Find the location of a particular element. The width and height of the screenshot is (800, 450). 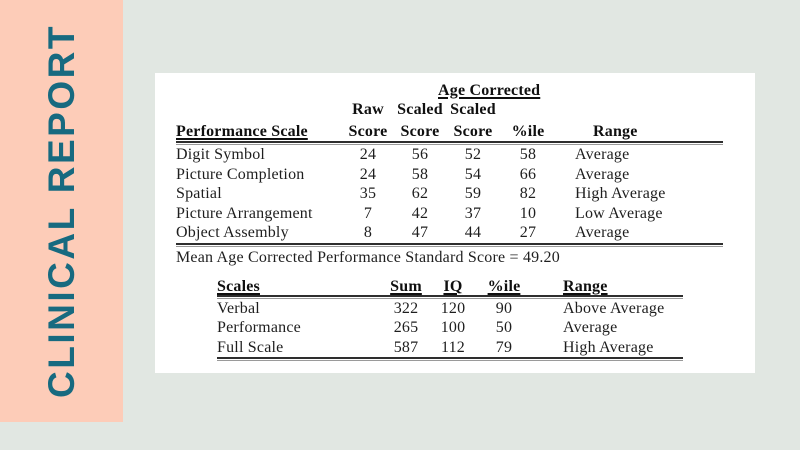

scale-name: Verbal is located at coordinates (238, 308).